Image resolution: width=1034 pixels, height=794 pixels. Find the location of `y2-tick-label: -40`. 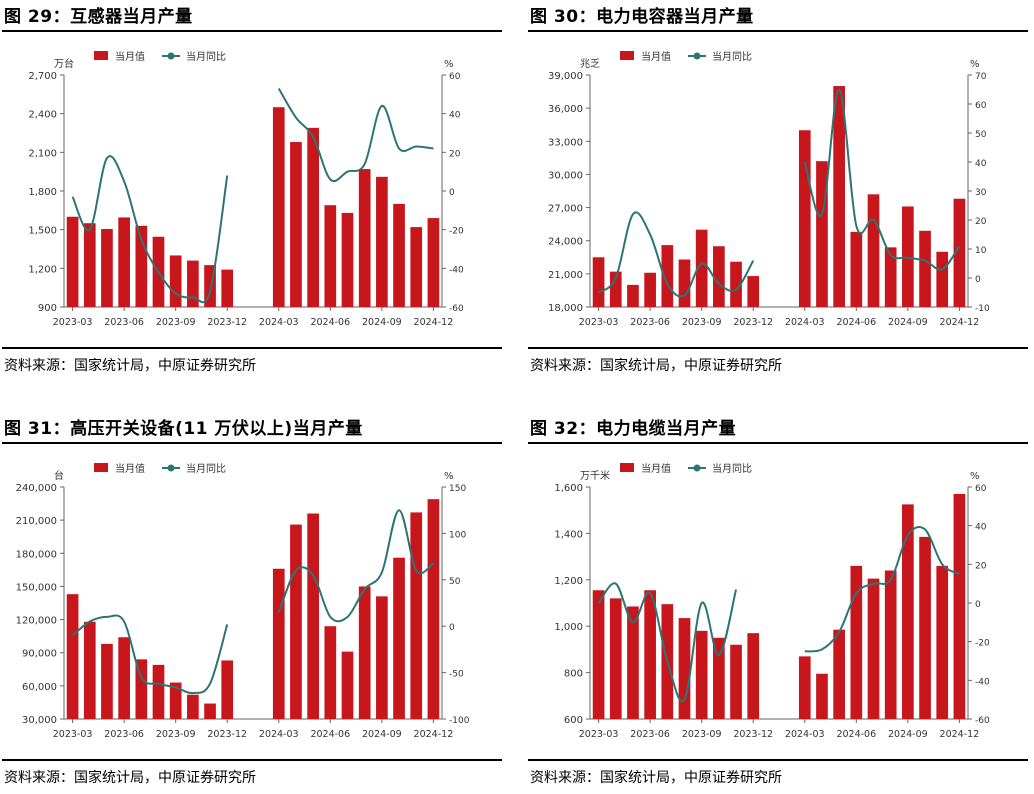

y2-tick-label: -40 is located at coordinates (982, 682).